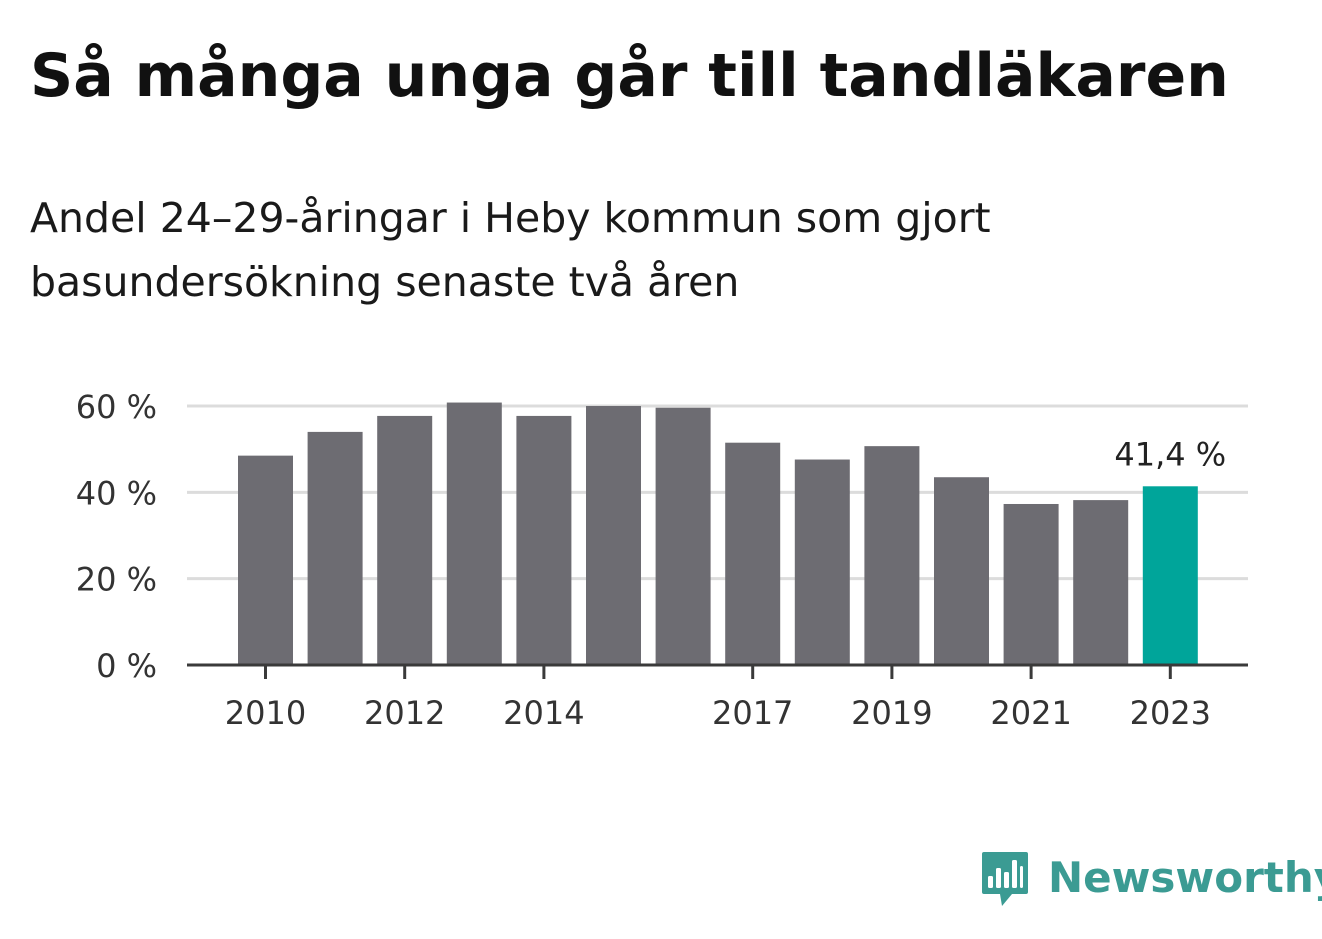  Describe the element at coordinates (752, 713) in the screenshot. I see `x-tick-label: 2017` at that location.